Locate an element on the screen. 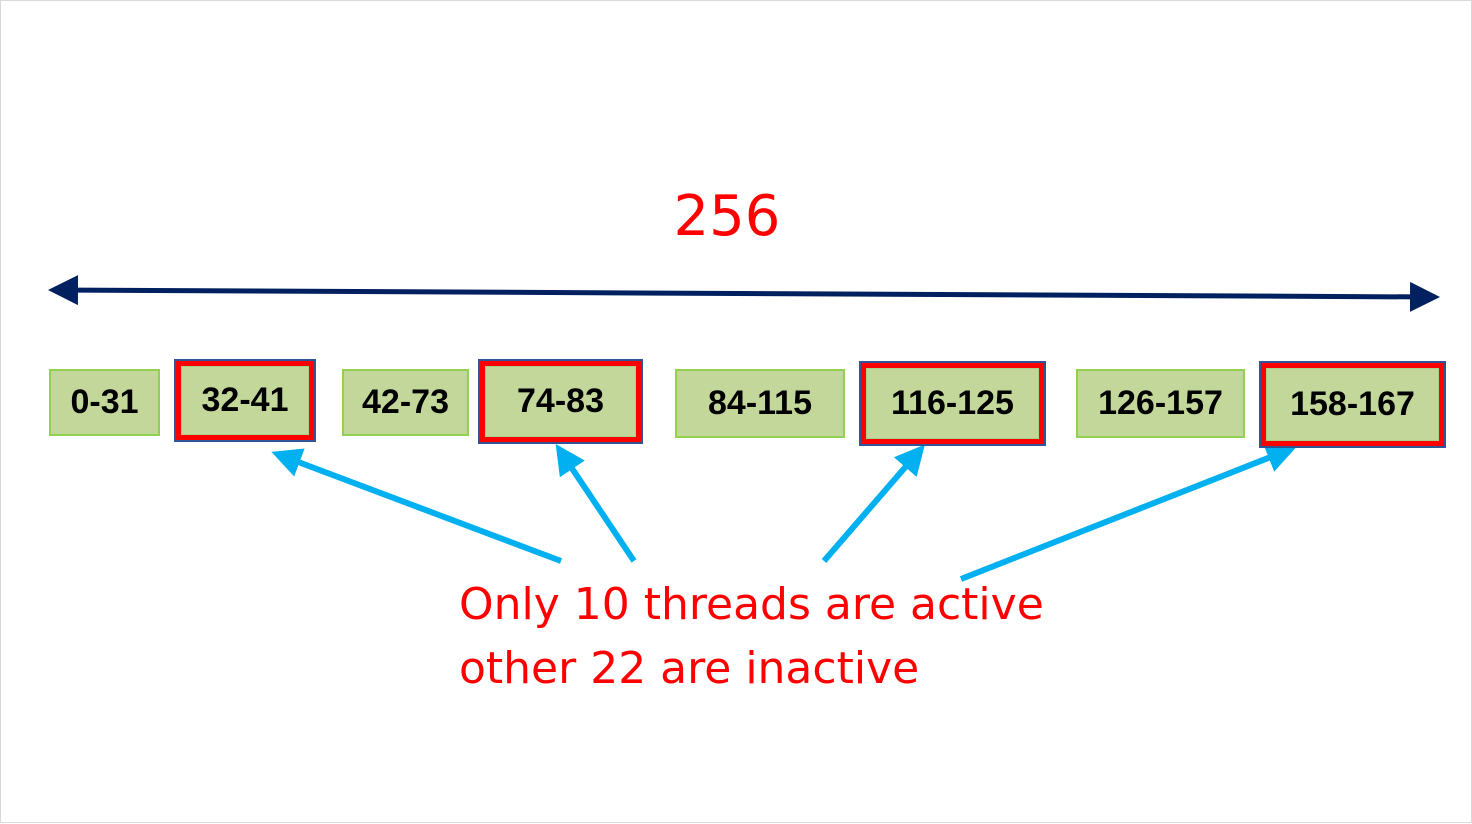 This screenshot has height=824, width=1472. thread-block-0-31: 0-31 is located at coordinates (104, 402).